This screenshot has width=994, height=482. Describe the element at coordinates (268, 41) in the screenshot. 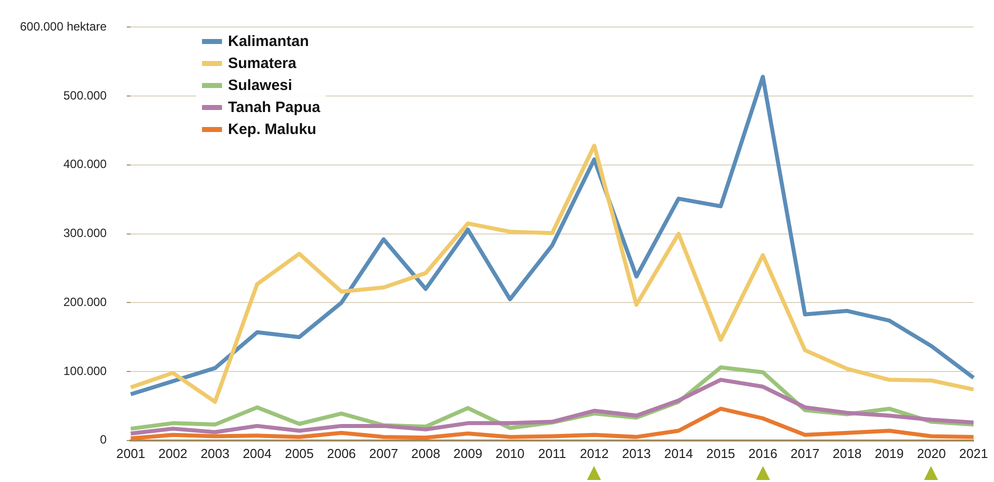

I see `legend-label: Kalimantan` at that location.